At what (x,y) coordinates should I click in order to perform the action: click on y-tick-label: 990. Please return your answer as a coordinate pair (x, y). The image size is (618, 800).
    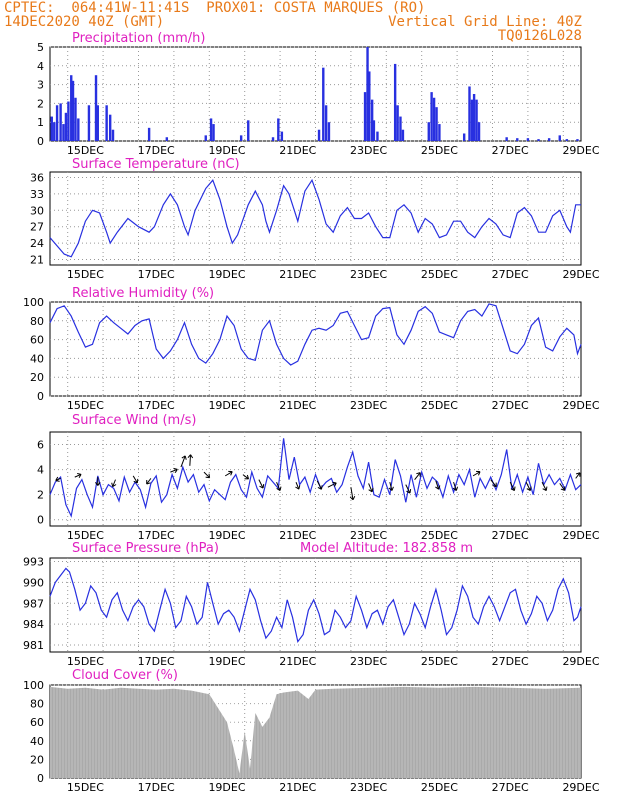
    Looking at the image, I should click on (33, 582).